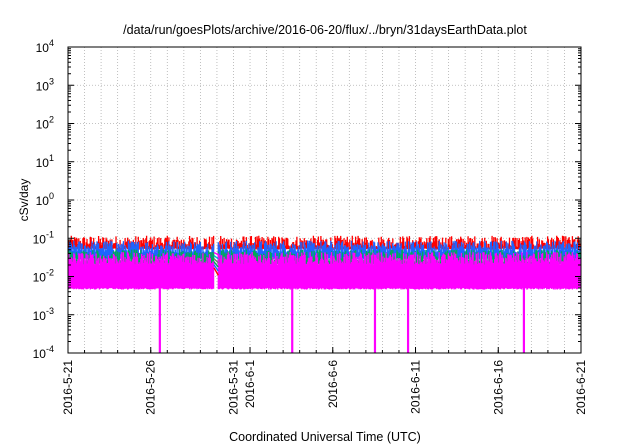  Describe the element at coordinates (24, 200) in the screenshot. I see `y-axis-label: cSv/day` at that location.